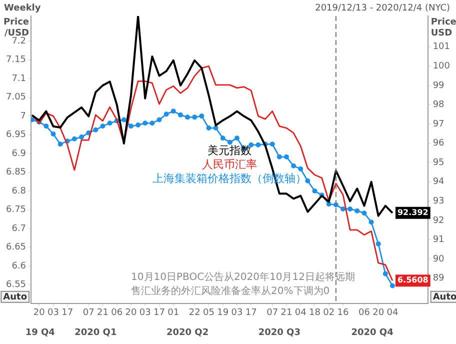 This screenshot has height=344, width=456. I want to click on y2-tick-label: 90, so click(438, 259).